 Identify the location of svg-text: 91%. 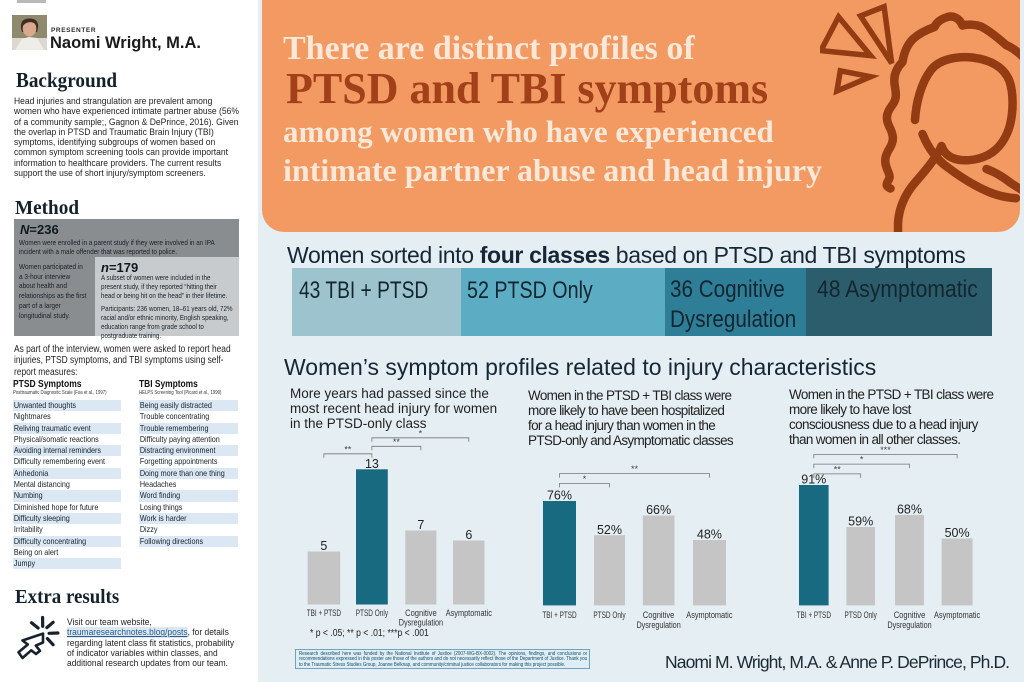
(813, 480).